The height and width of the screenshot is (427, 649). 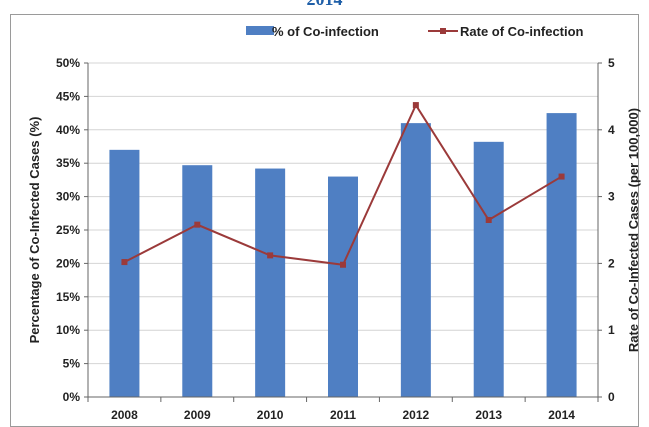 What do you see at coordinates (416, 415) in the screenshot?
I see `x-tick-label: 2012` at bounding box center [416, 415].